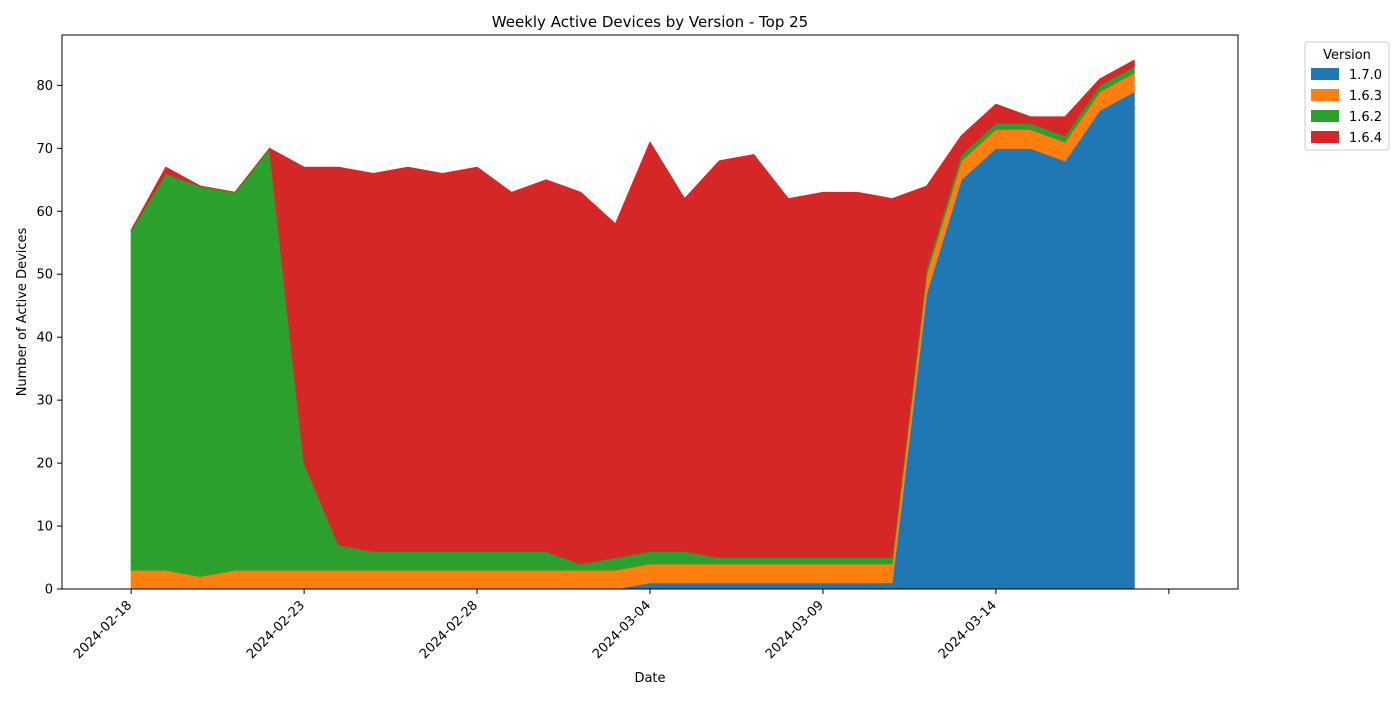  What do you see at coordinates (103, 630) in the screenshot?
I see `x-tick-label: 2024-02-18` at bounding box center [103, 630].